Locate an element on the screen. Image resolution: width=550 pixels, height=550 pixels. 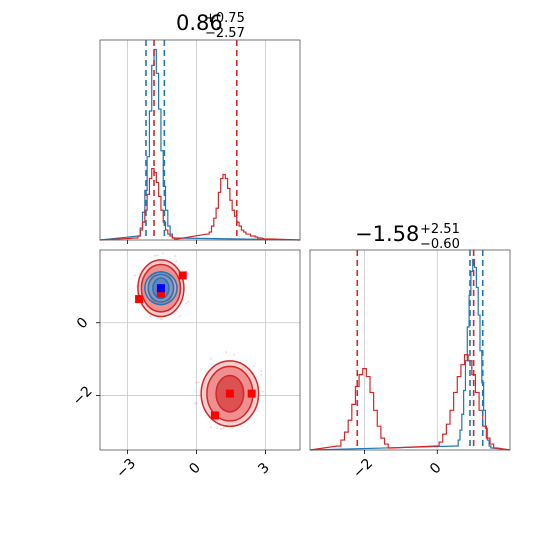
marginal-y-title-upper: +2.51 is located at coordinates (440, 229).